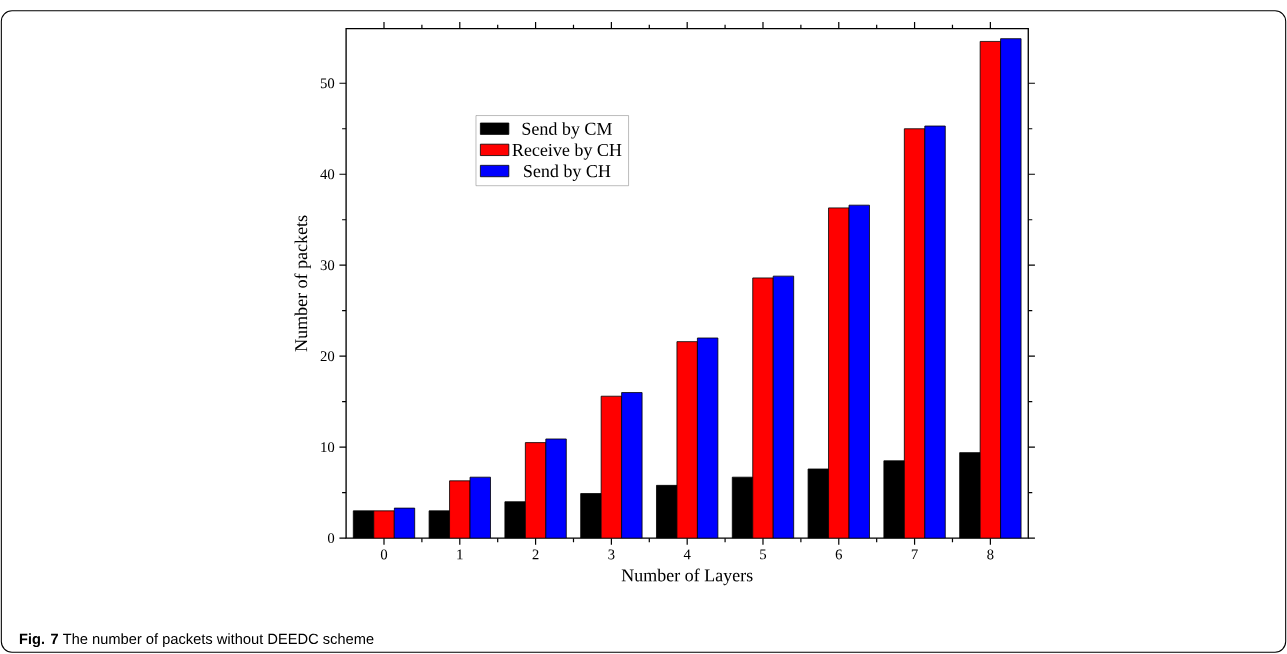  Describe the element at coordinates (327, 83) in the screenshot. I see `y-tick-label: 50` at that location.